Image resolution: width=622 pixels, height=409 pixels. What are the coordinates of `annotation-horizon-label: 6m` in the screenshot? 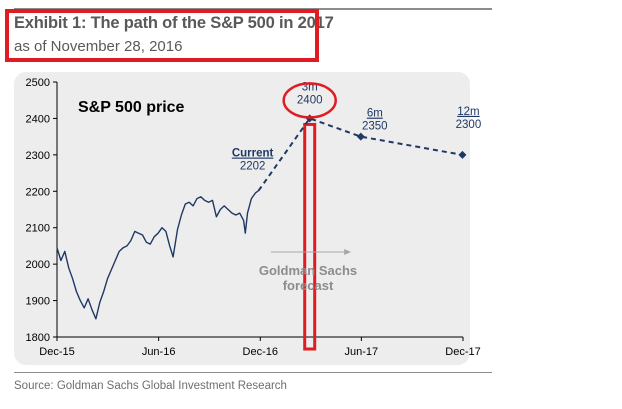 It's located at (375, 114).